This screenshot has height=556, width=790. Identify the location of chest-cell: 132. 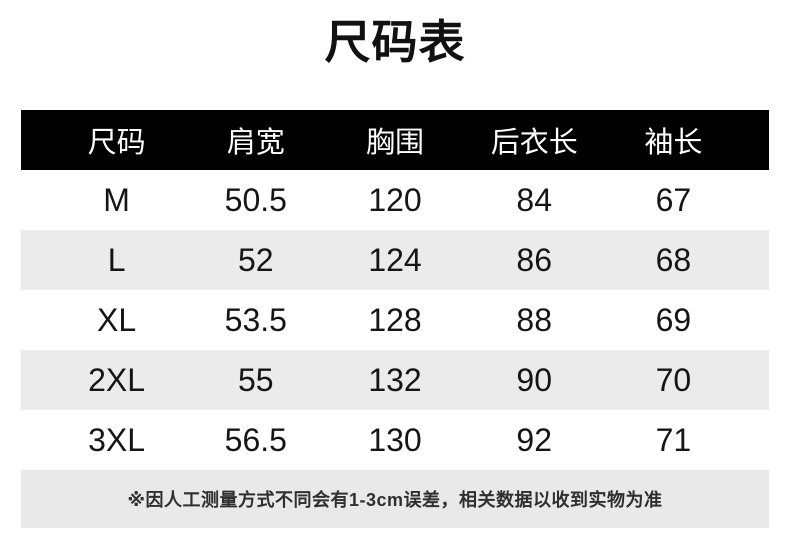
(395, 379).